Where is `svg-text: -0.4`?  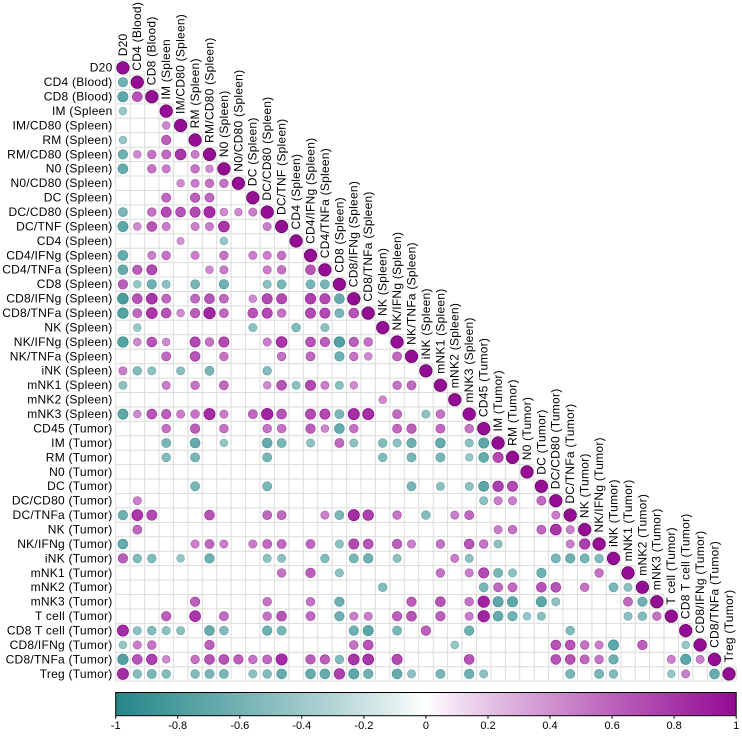 svg-text: -0.4 is located at coordinates (301, 726).